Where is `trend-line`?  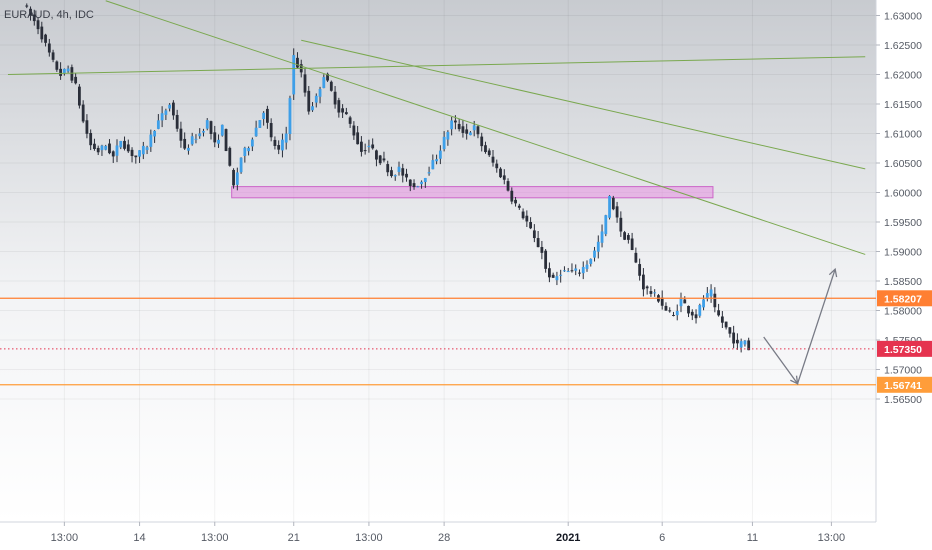 trend-line is located at coordinates (436, 65).